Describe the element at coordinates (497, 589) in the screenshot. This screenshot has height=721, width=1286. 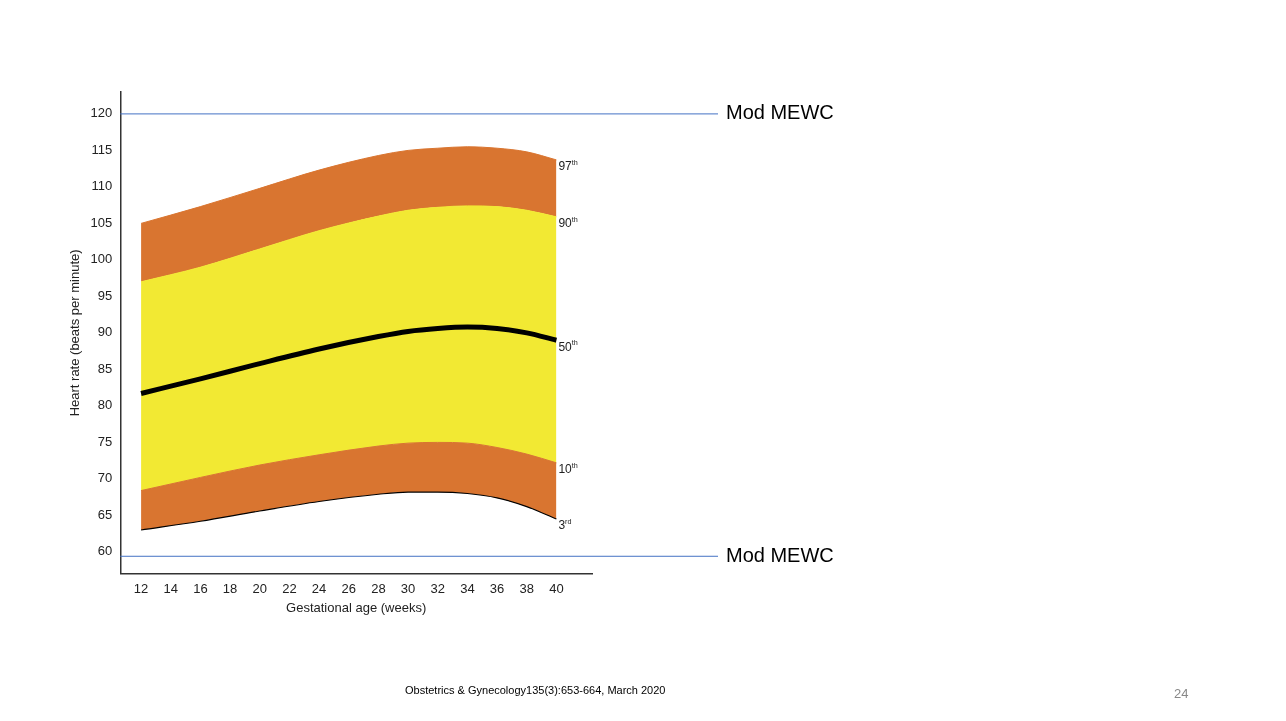
I see `x-tick-label: 36` at that location.